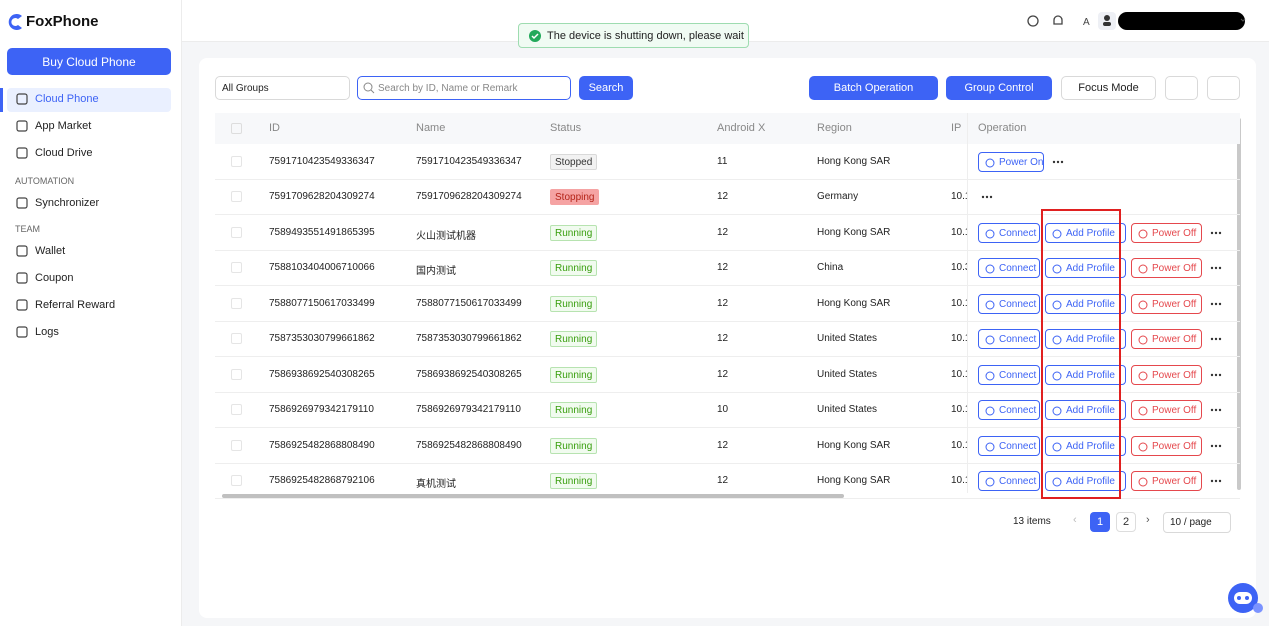 This screenshot has height=626, width=1269. What do you see at coordinates (1100, 522) in the screenshot?
I see `page-number: 1` at bounding box center [1100, 522].